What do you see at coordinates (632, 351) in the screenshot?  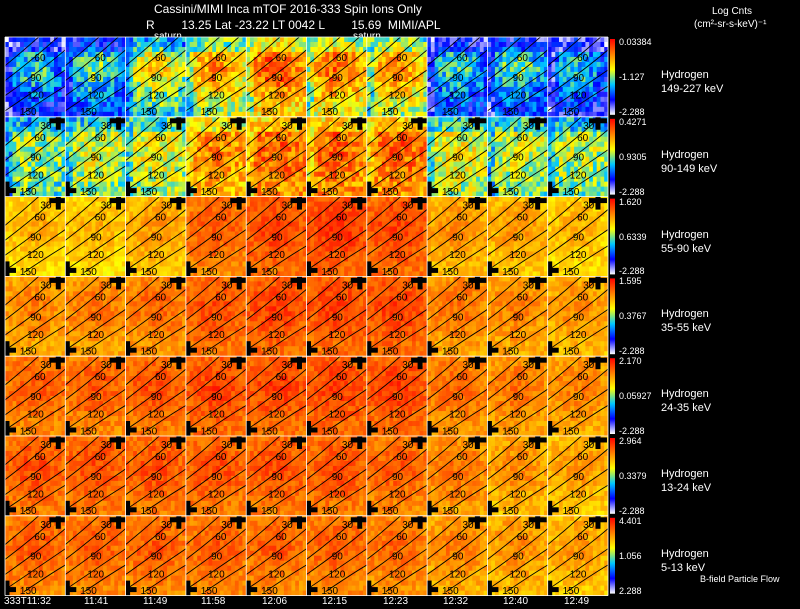 I see `colorbar-min-label: -2.288` at bounding box center [632, 351].